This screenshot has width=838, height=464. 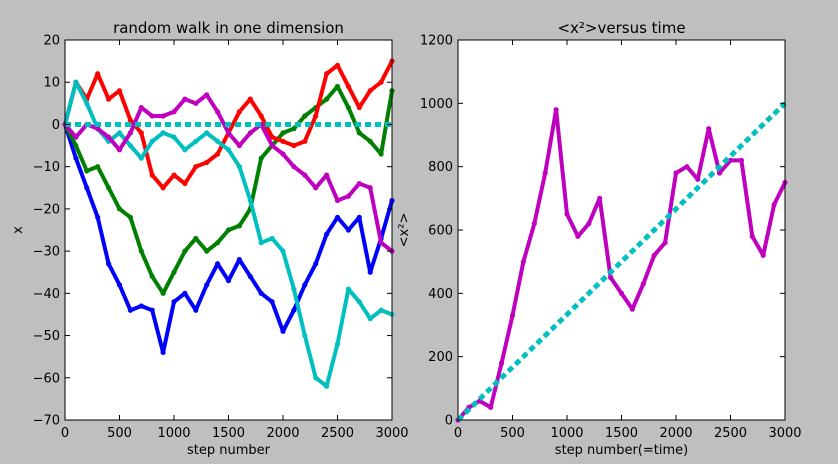 I want to click on x-tick-label: 1000, so click(x=173, y=433).